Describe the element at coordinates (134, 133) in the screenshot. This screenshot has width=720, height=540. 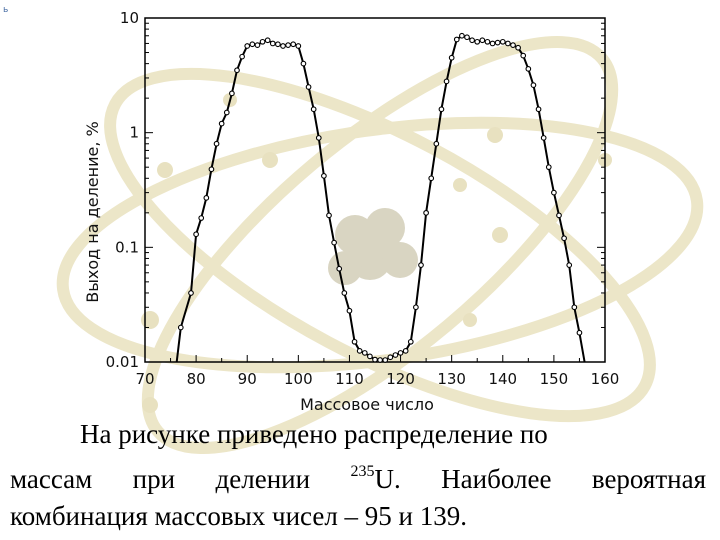
I see `y-tick-label: 1` at that location.